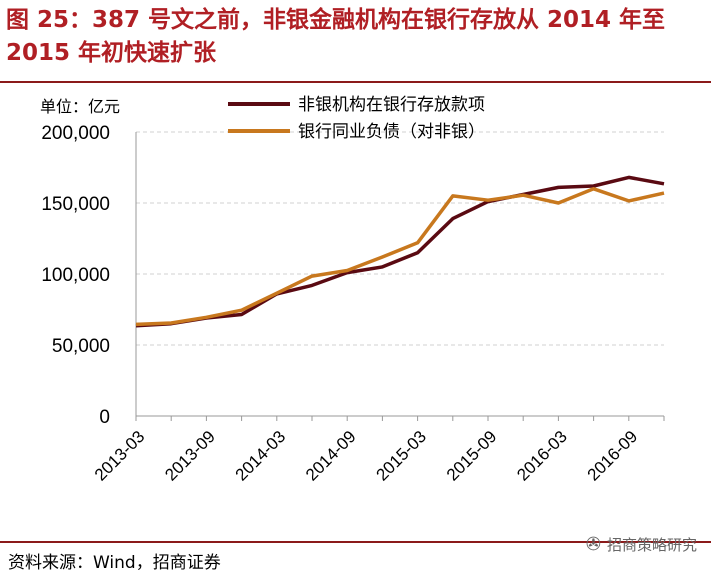  What do you see at coordinates (75, 204) in the screenshot?
I see `y-tick-label: 150,000` at bounding box center [75, 204].